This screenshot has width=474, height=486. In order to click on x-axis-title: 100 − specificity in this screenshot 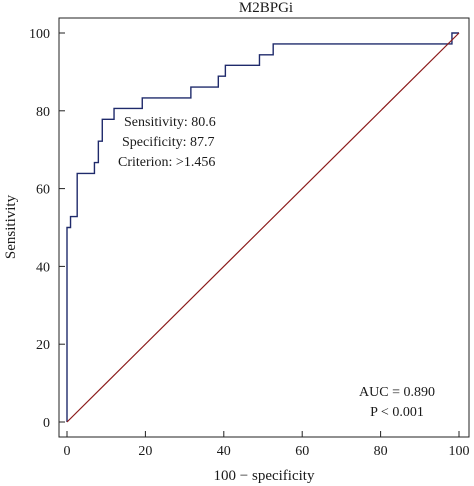, I will do `click(264, 476)`.